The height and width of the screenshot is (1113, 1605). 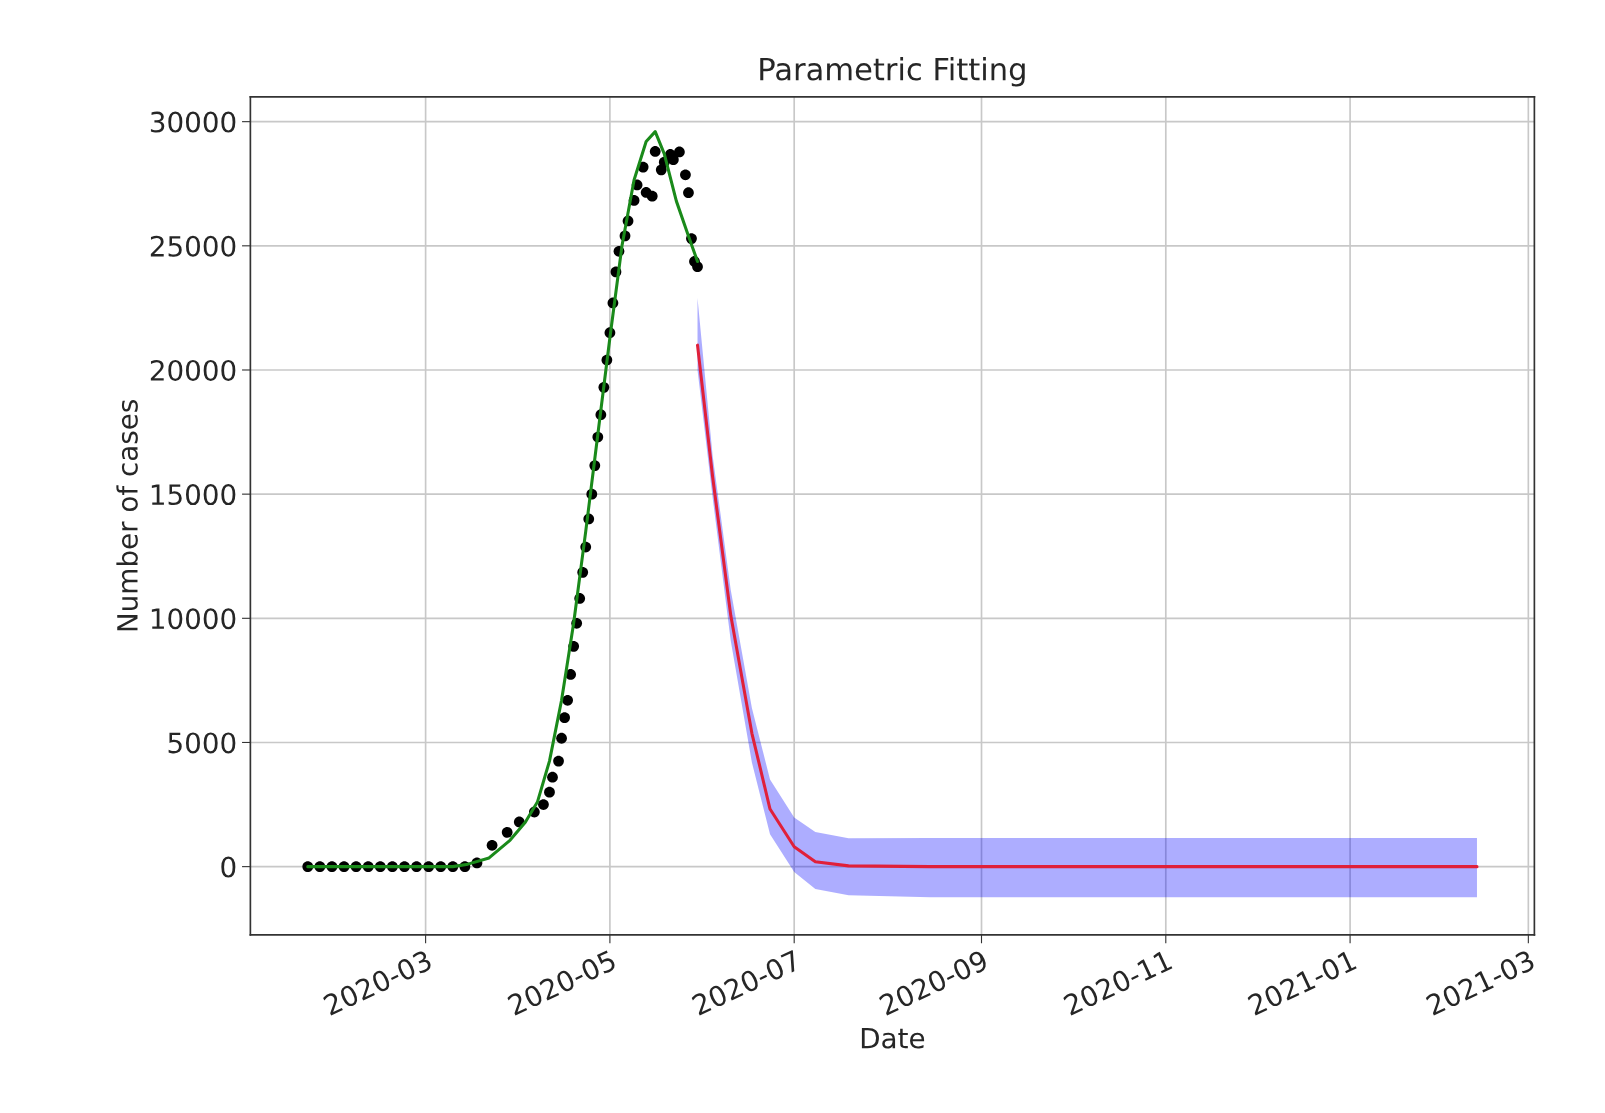 I want to click on y-tick-label: 5000, so click(x=202, y=743).